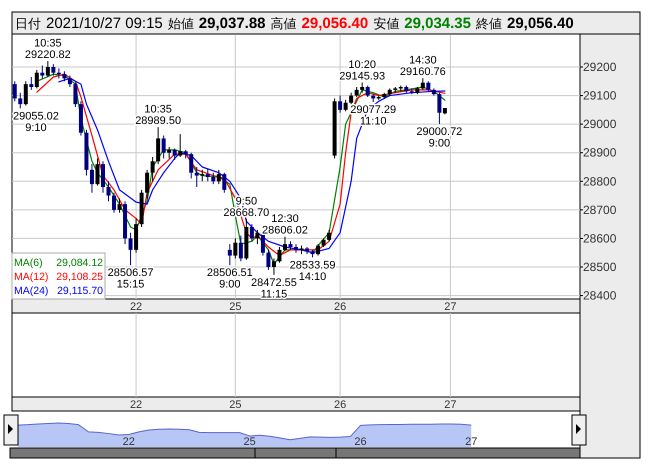 The height and width of the screenshot is (470, 653). Describe the element at coordinates (283, 23) in the screenshot. I see `text: 高値` at that location.